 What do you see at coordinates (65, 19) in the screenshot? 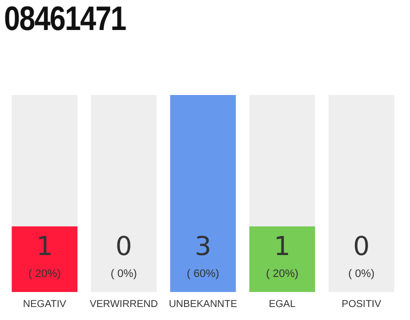
I see `chart-title: 08461471` at bounding box center [65, 19].